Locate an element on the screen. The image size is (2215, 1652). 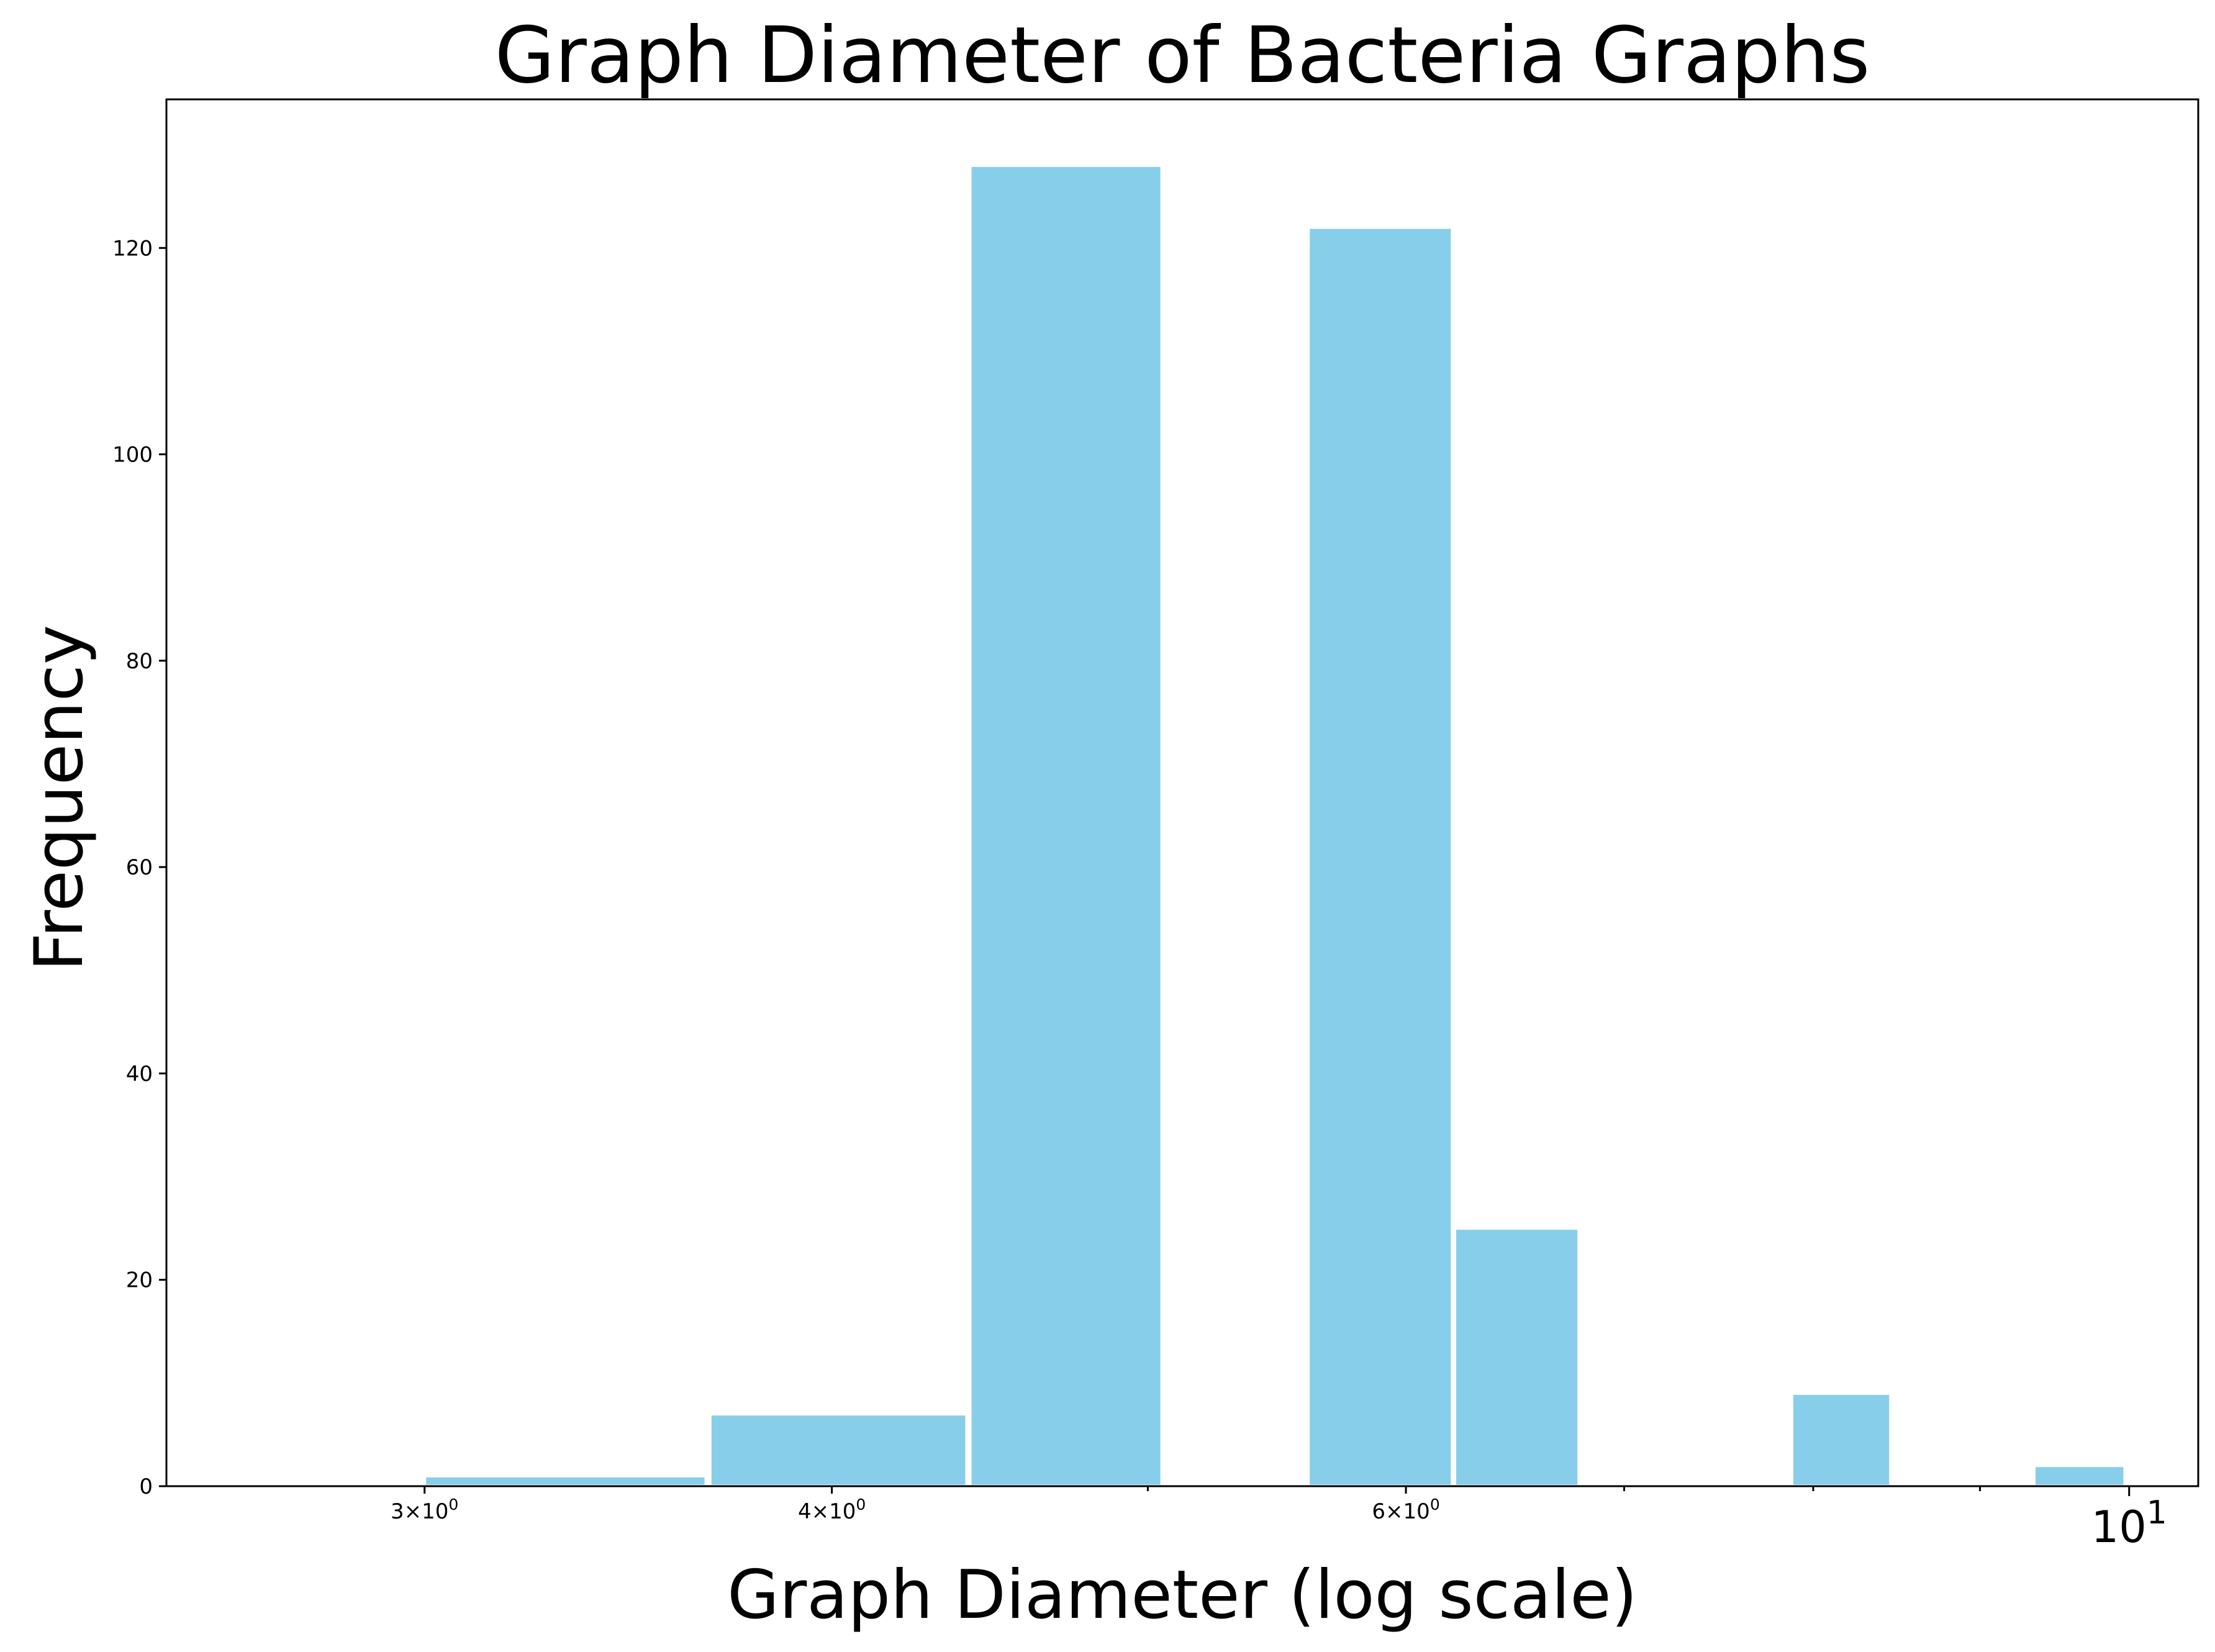
y-tick-label: 120 is located at coordinates (133, 248).